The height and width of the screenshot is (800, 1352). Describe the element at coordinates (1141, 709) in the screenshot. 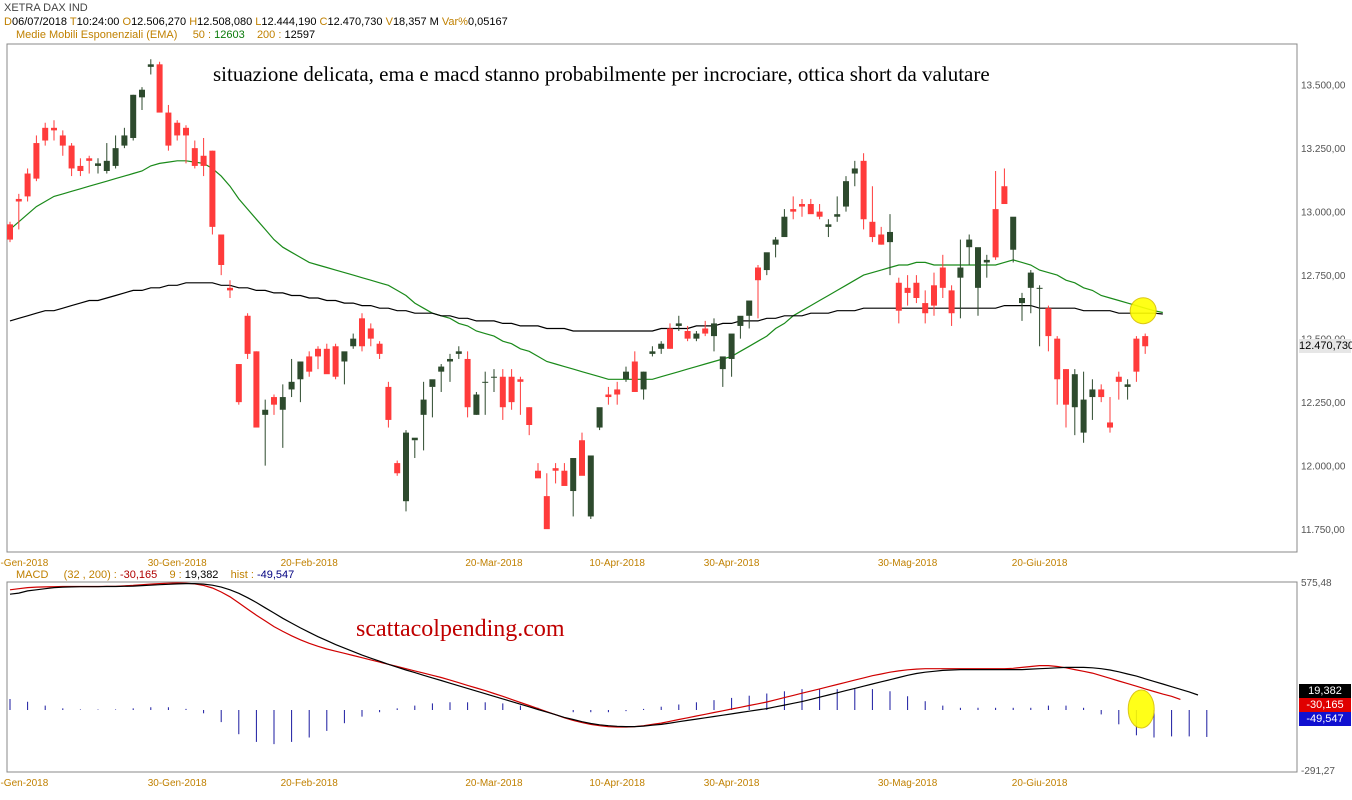

I see `macd-cross-highlight` at that location.